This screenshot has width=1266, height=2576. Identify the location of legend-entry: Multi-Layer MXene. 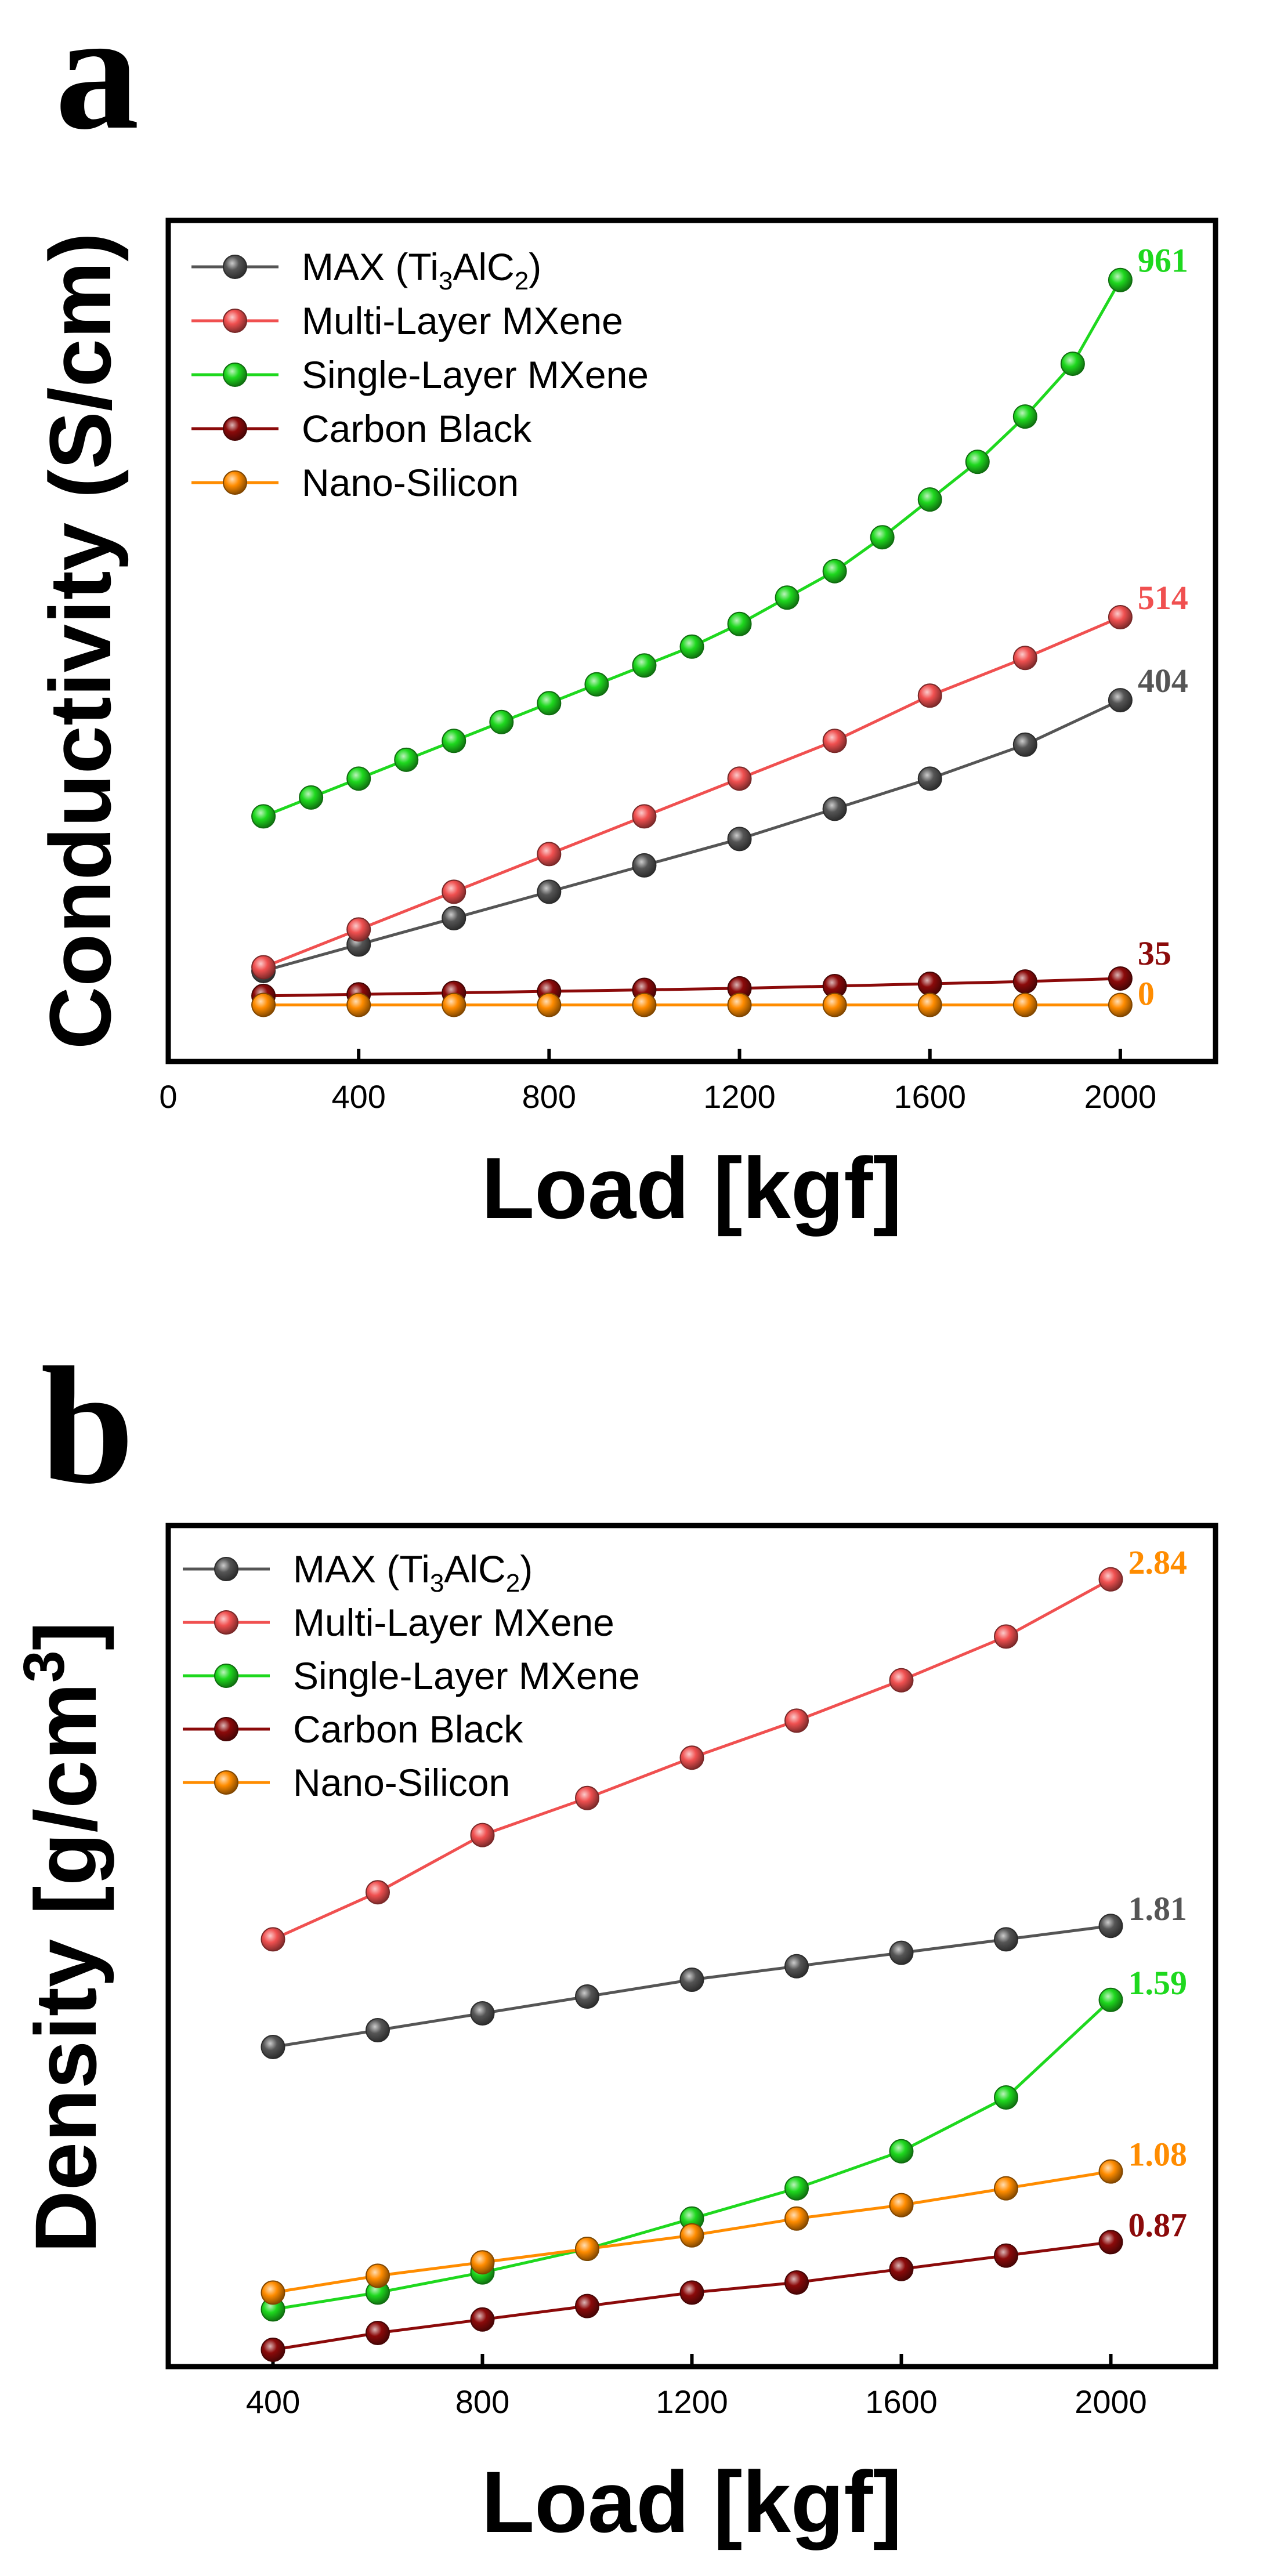
(407, 320).